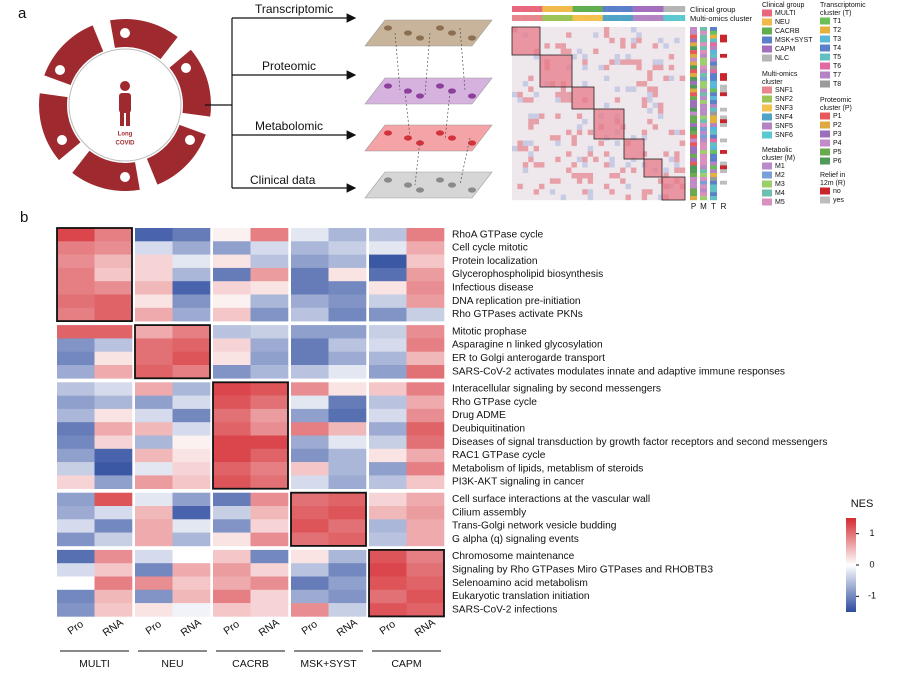 This screenshot has width=900, height=676. I want to click on legend-label: SNF4, so click(784, 117).